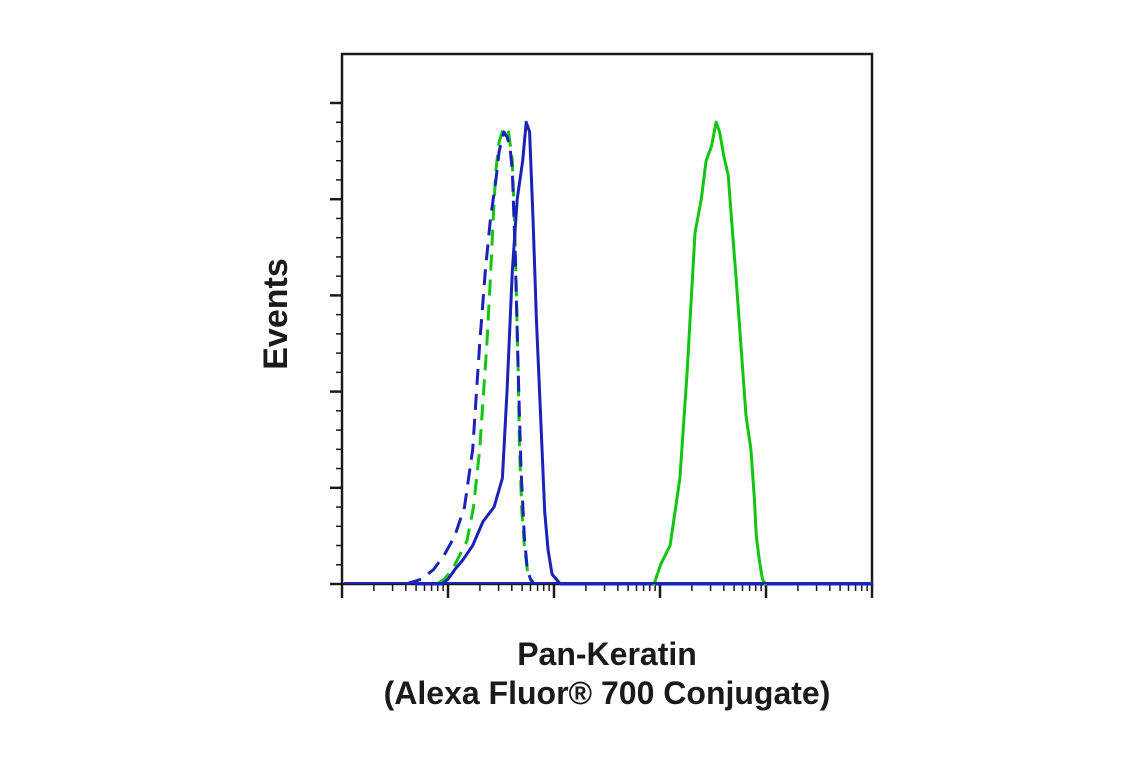 Image resolution: width=1141 pixels, height=768 pixels. Describe the element at coordinates (276, 314) in the screenshot. I see `y-axis-label: Events` at that location.